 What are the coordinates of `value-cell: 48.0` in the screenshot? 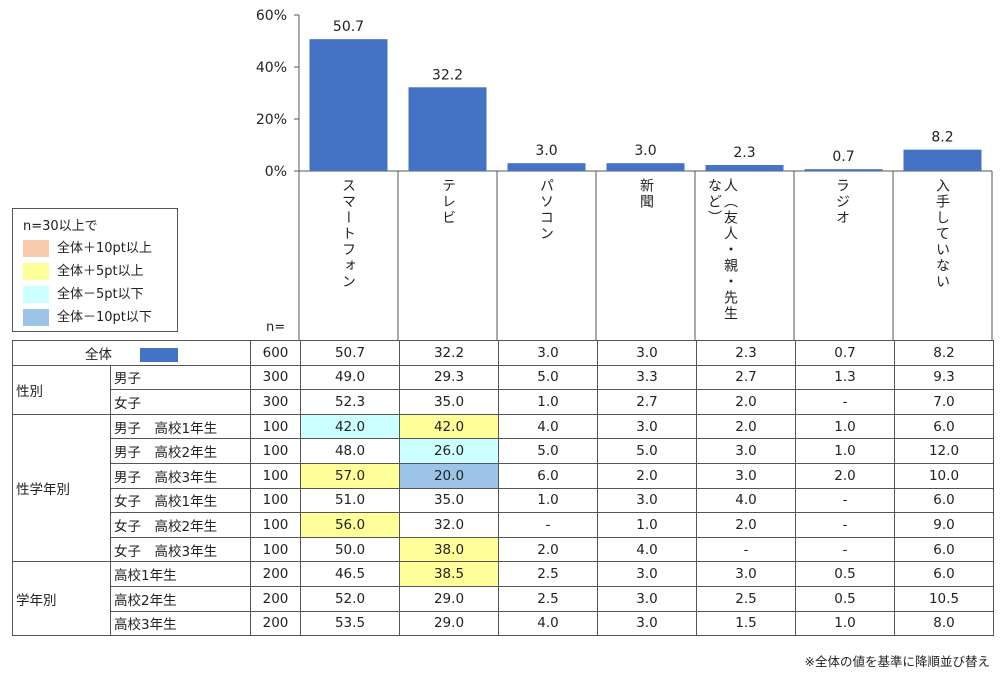 It's located at (350, 451).